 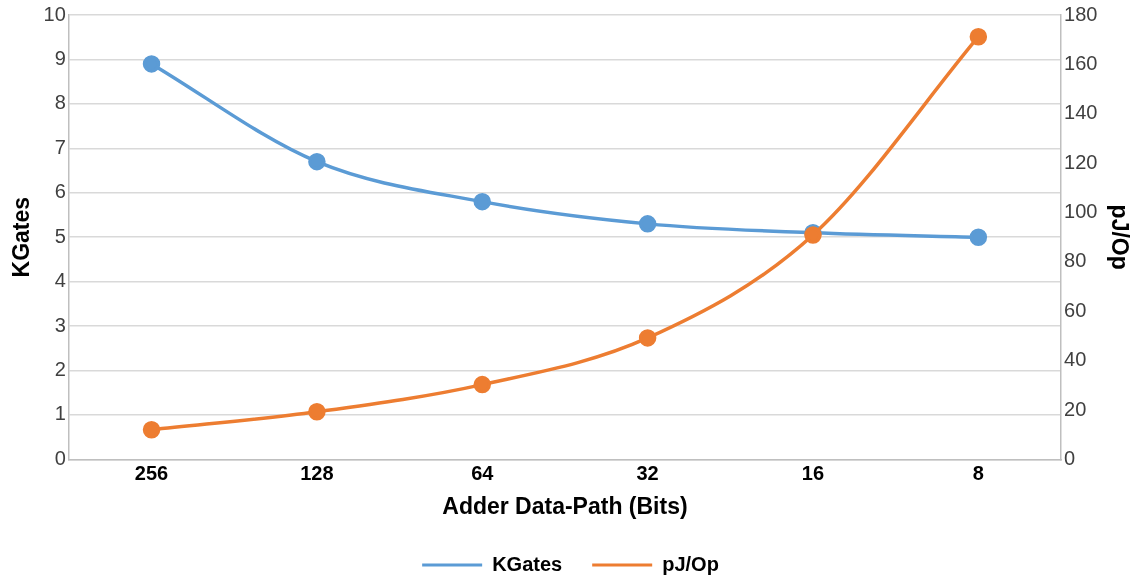 What do you see at coordinates (527, 563) in the screenshot?
I see `legend-label: KGates` at bounding box center [527, 563].